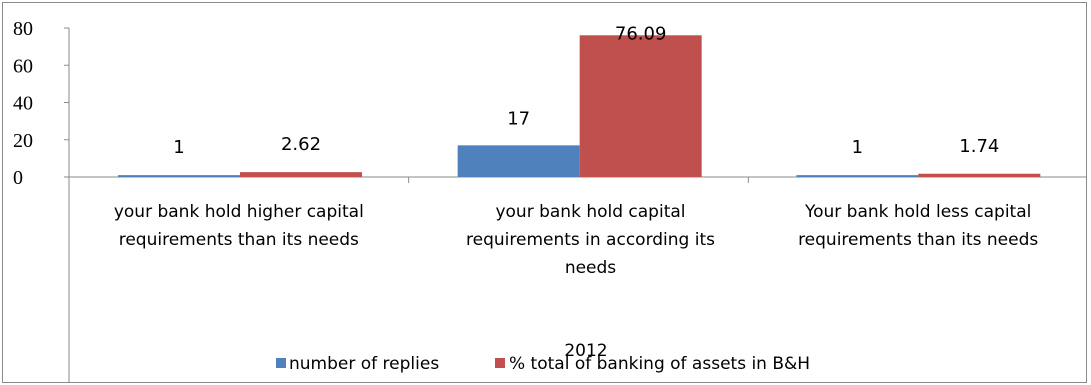 Image resolution: width=1091 pixels, height=385 pixels. Describe the element at coordinates (659, 364) in the screenshot. I see `legend-label-assets: % total of banking of assets in B&H` at that location.